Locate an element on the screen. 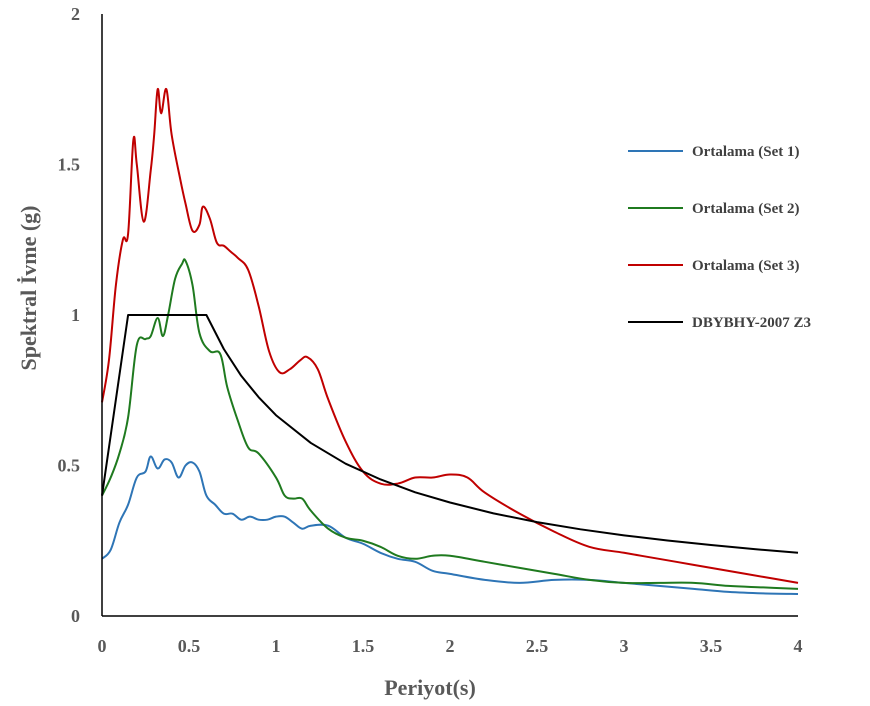 The image size is (870, 706). y-tick-label: 1.5 is located at coordinates (69, 165).